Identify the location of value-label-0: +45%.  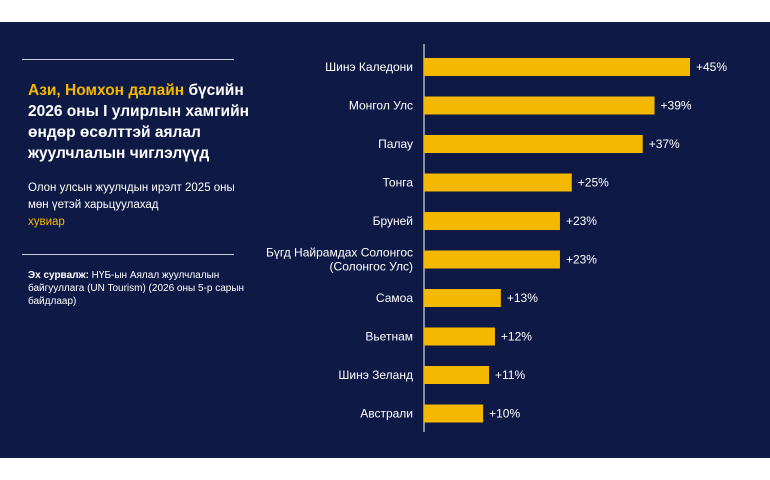
(711, 67).